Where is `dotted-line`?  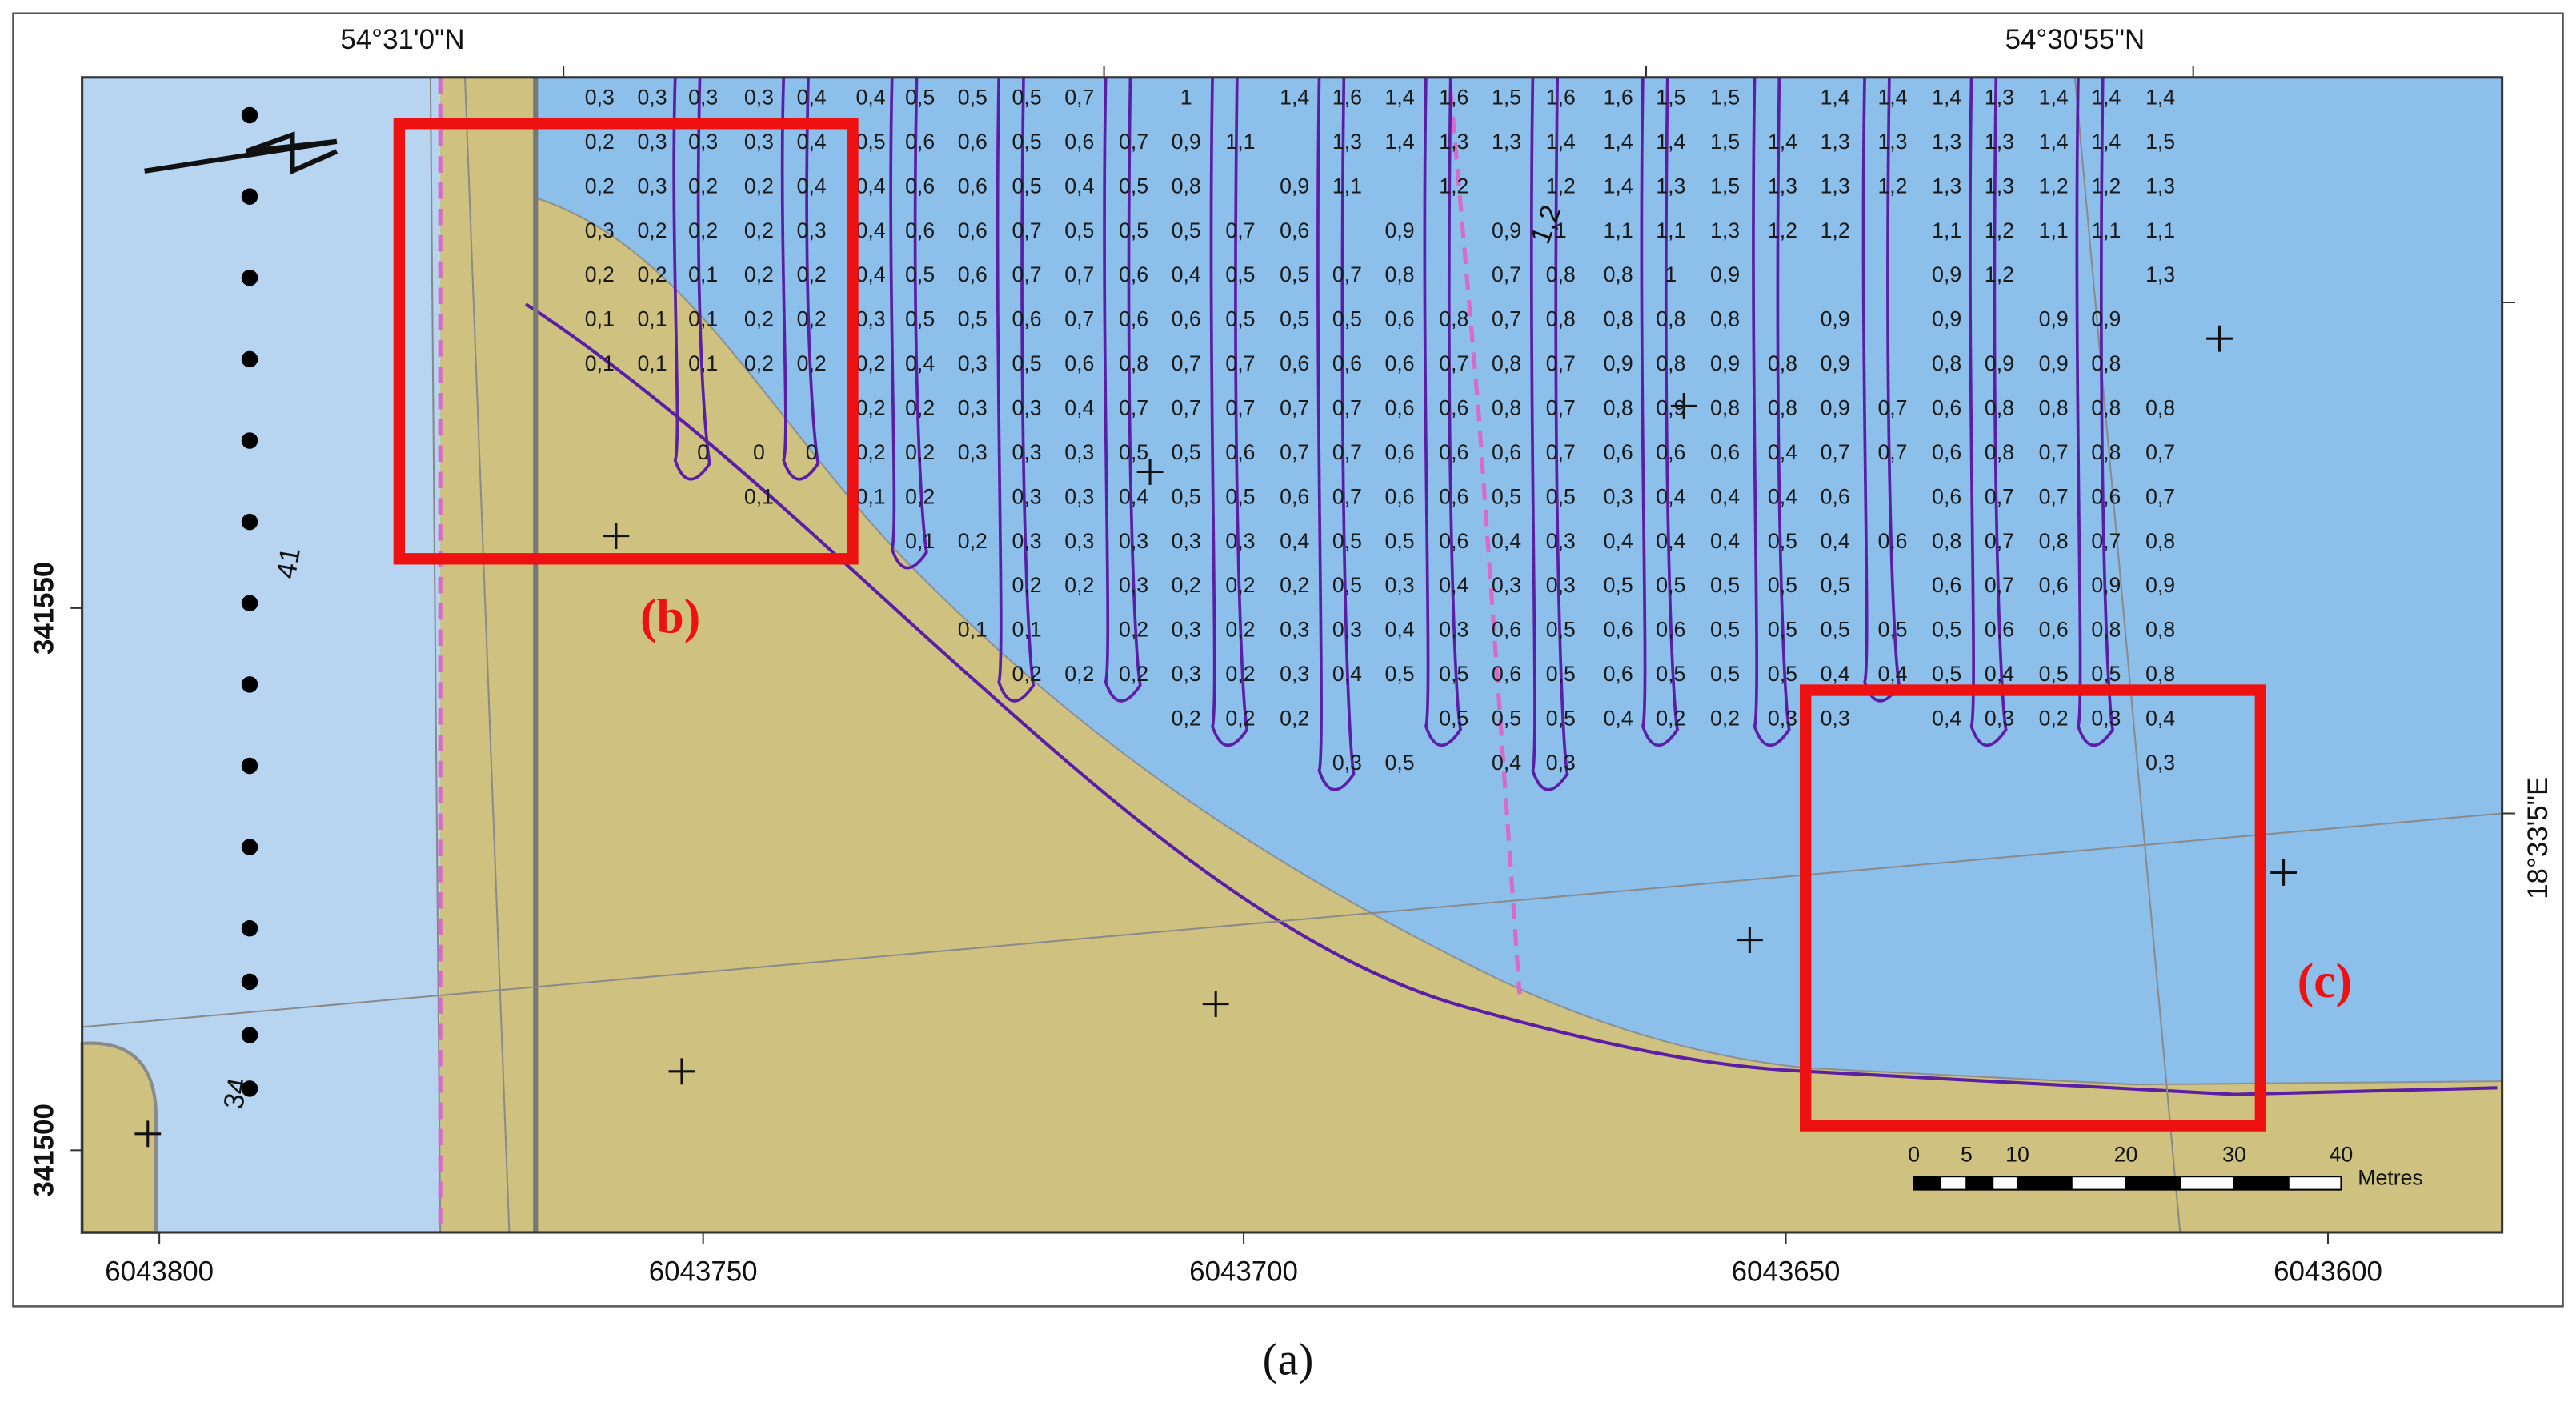
dotted-line is located at coordinates (249, 601).